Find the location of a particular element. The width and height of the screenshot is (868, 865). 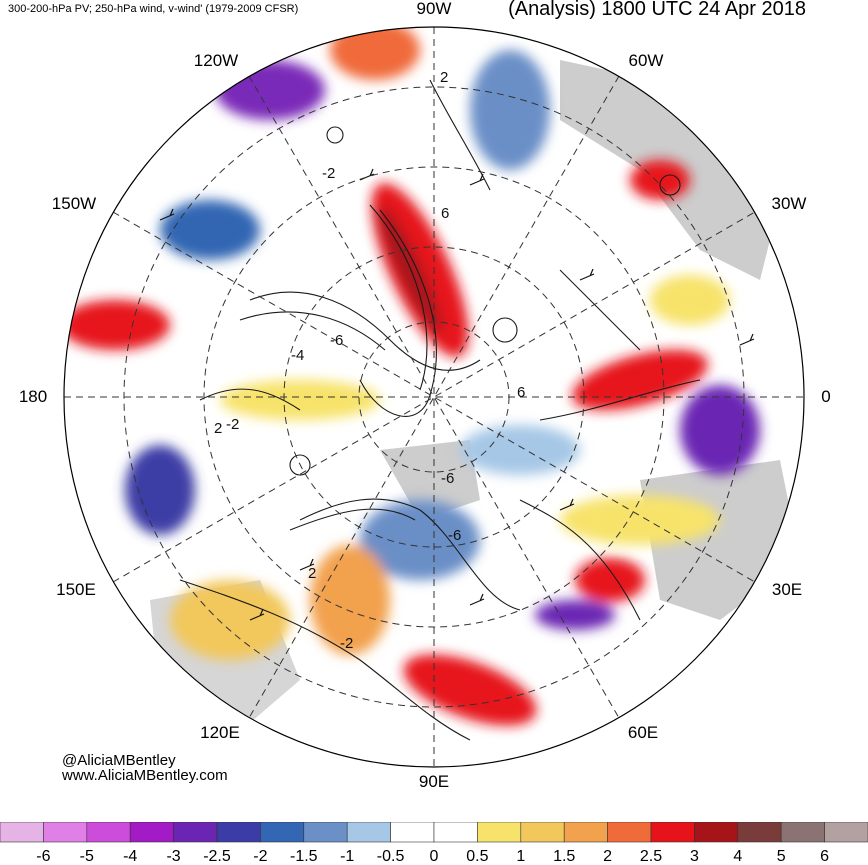

colorbar-label: -6 is located at coordinates (43, 856).